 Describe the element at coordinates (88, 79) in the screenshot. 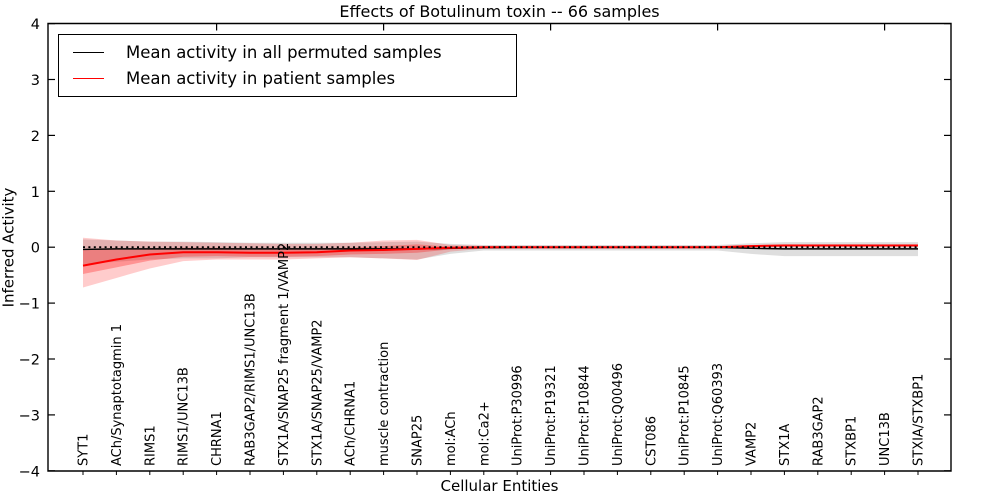

I see `legend-line-patient-samples` at that location.